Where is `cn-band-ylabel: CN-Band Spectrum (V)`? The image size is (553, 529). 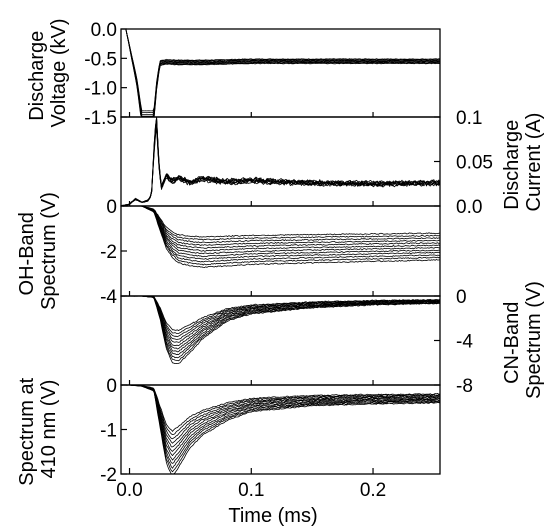 cn-band-ylabel: CN-Band Spectrum (V) is located at coordinates (523, 340).